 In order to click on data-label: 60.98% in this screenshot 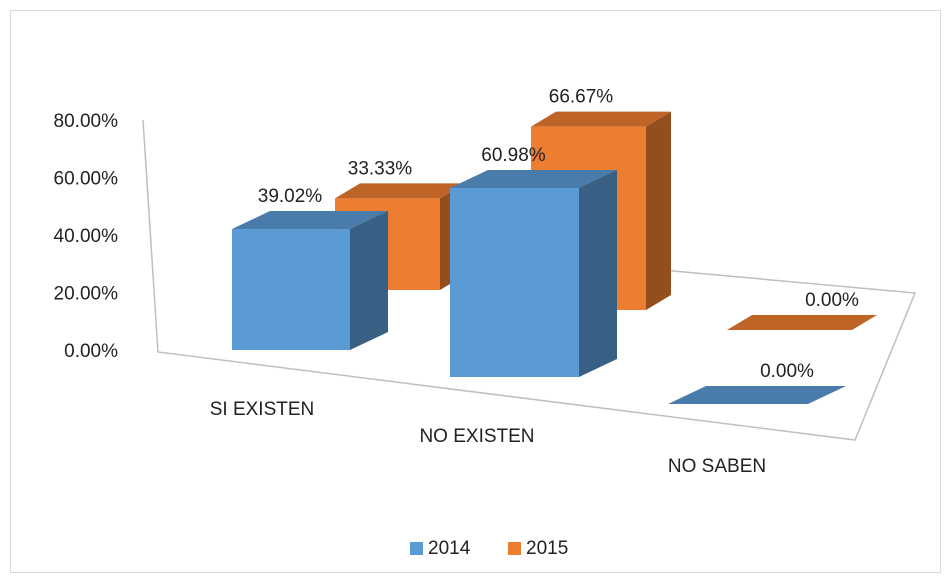, I will do `click(513, 155)`.